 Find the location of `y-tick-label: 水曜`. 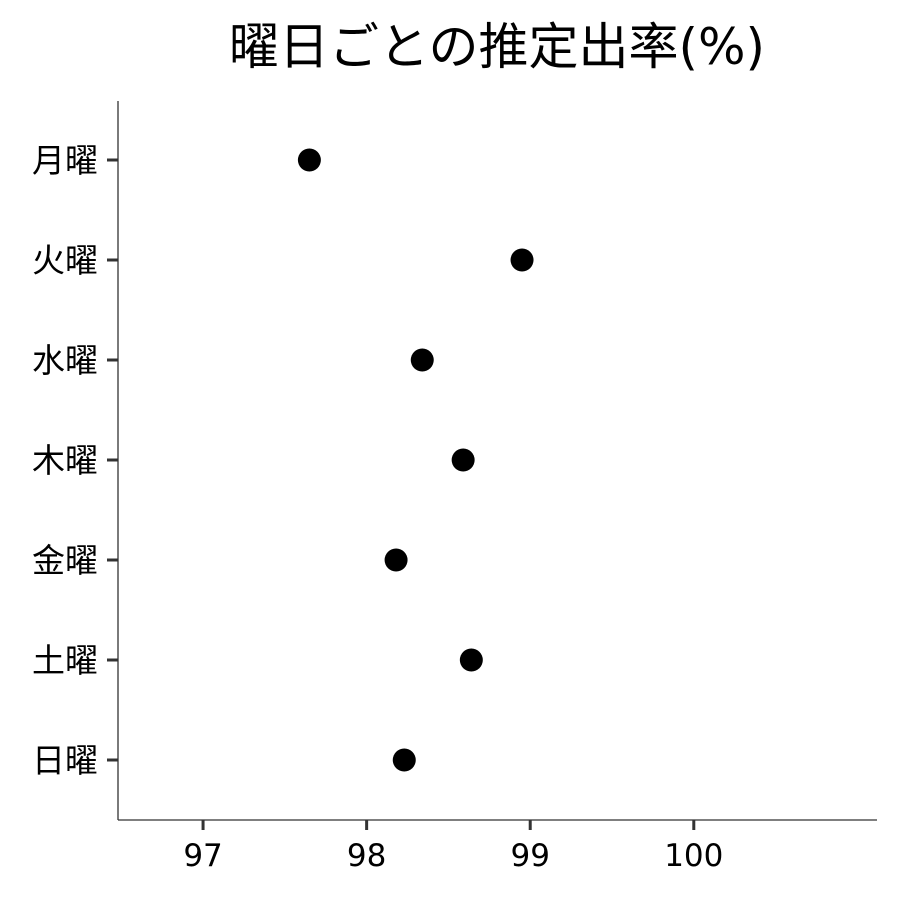

y-tick-label: 水曜 is located at coordinates (65, 360).